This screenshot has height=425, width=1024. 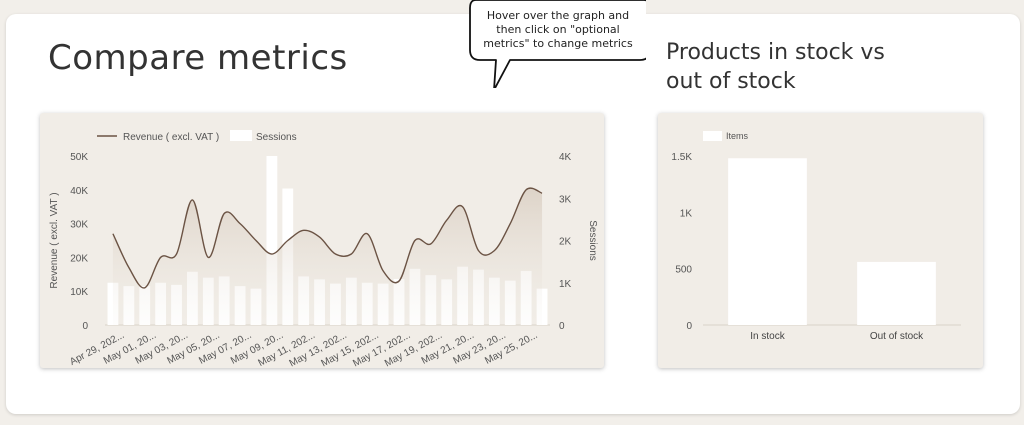 I want to click on category-label: Out of stock, so click(x=897, y=336).